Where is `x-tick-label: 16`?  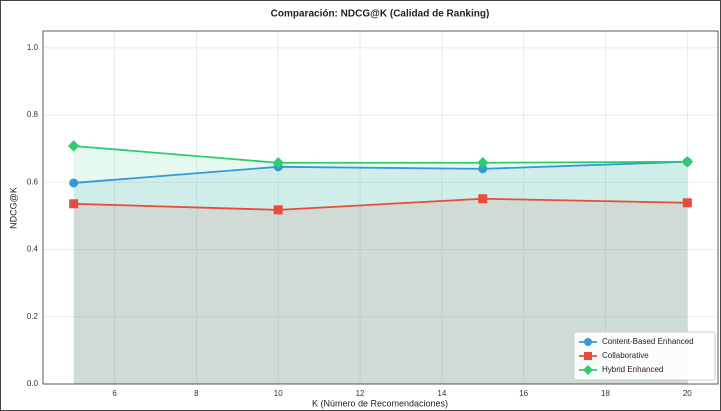 x-tick-label: 16 is located at coordinates (523, 393).